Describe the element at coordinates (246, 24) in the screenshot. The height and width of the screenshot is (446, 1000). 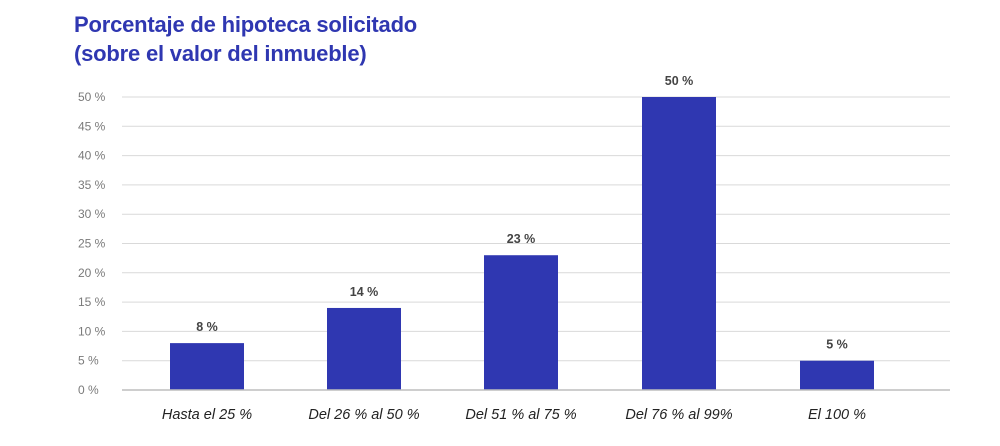
I see `chart-title-line1: Porcentaje de hipoteca solicitado` at that location.